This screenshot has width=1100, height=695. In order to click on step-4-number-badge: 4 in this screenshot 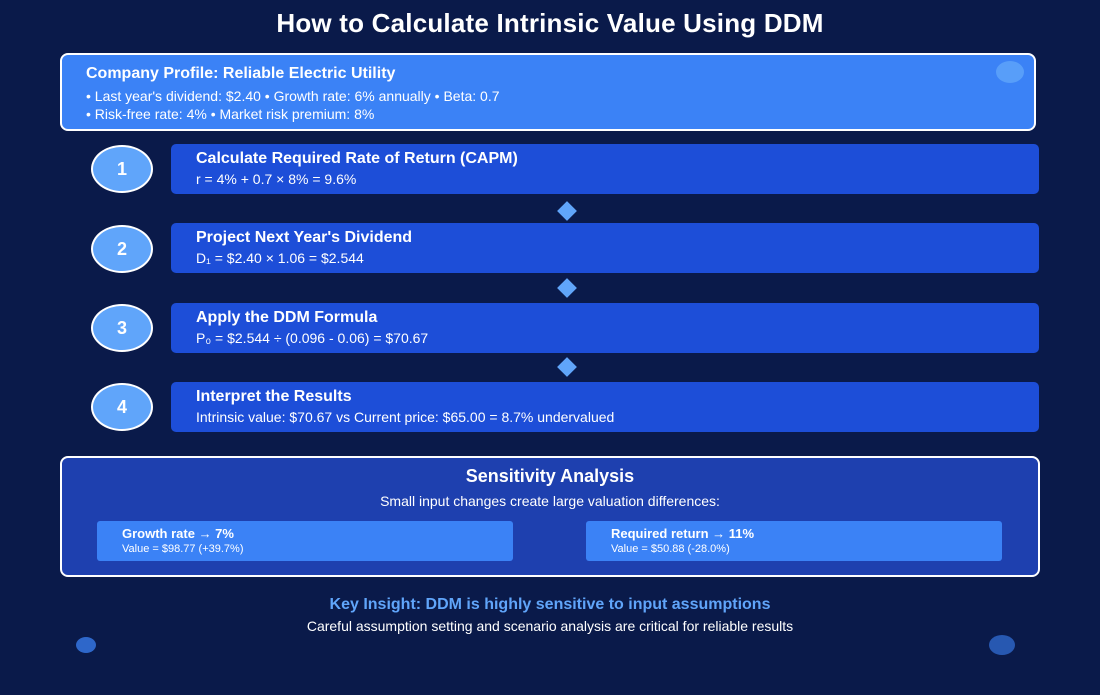, I will do `click(122, 407)`.